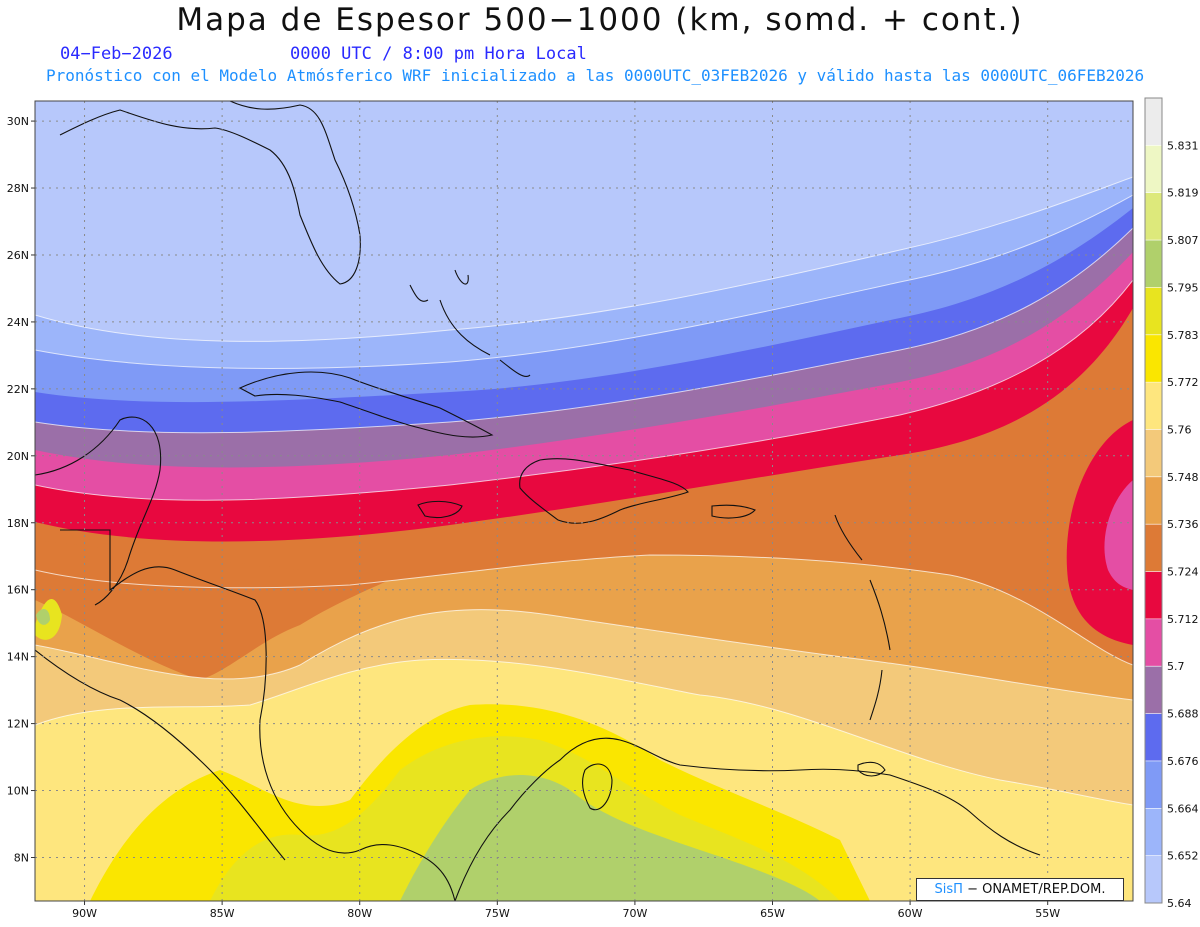  I want to click on colorbar-frame, so click(1153, 500).